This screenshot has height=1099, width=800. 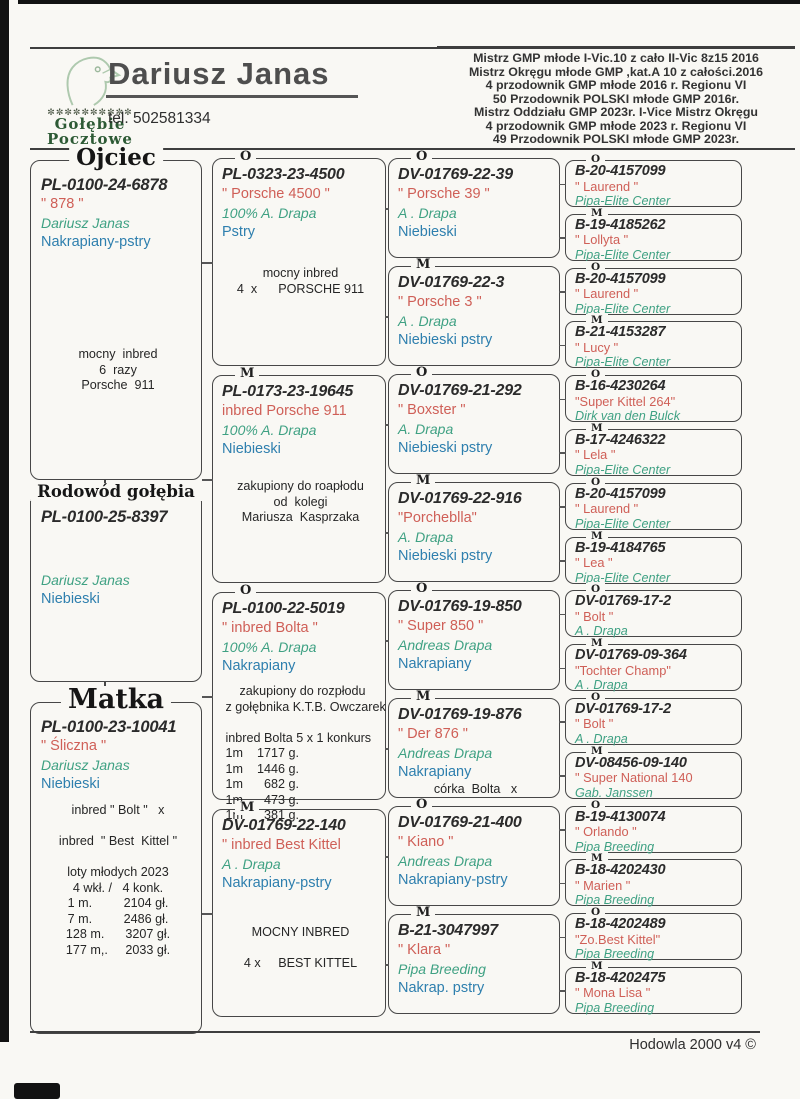 What do you see at coordinates (412, 48) in the screenshot?
I see `header-top-rule` at bounding box center [412, 48].